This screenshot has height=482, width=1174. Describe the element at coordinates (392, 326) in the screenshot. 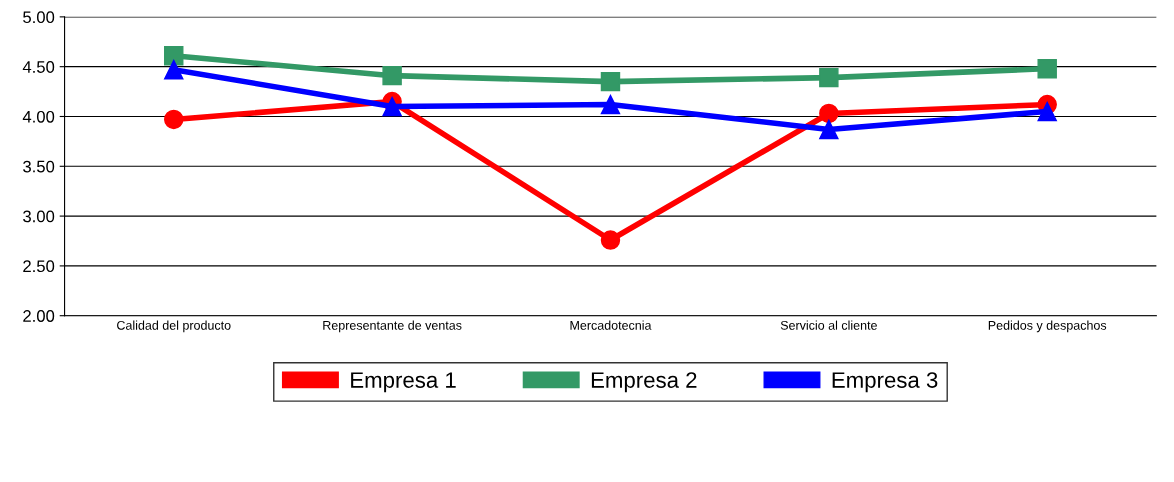

I see `x-tick-label: Representante de ventas` at that location.